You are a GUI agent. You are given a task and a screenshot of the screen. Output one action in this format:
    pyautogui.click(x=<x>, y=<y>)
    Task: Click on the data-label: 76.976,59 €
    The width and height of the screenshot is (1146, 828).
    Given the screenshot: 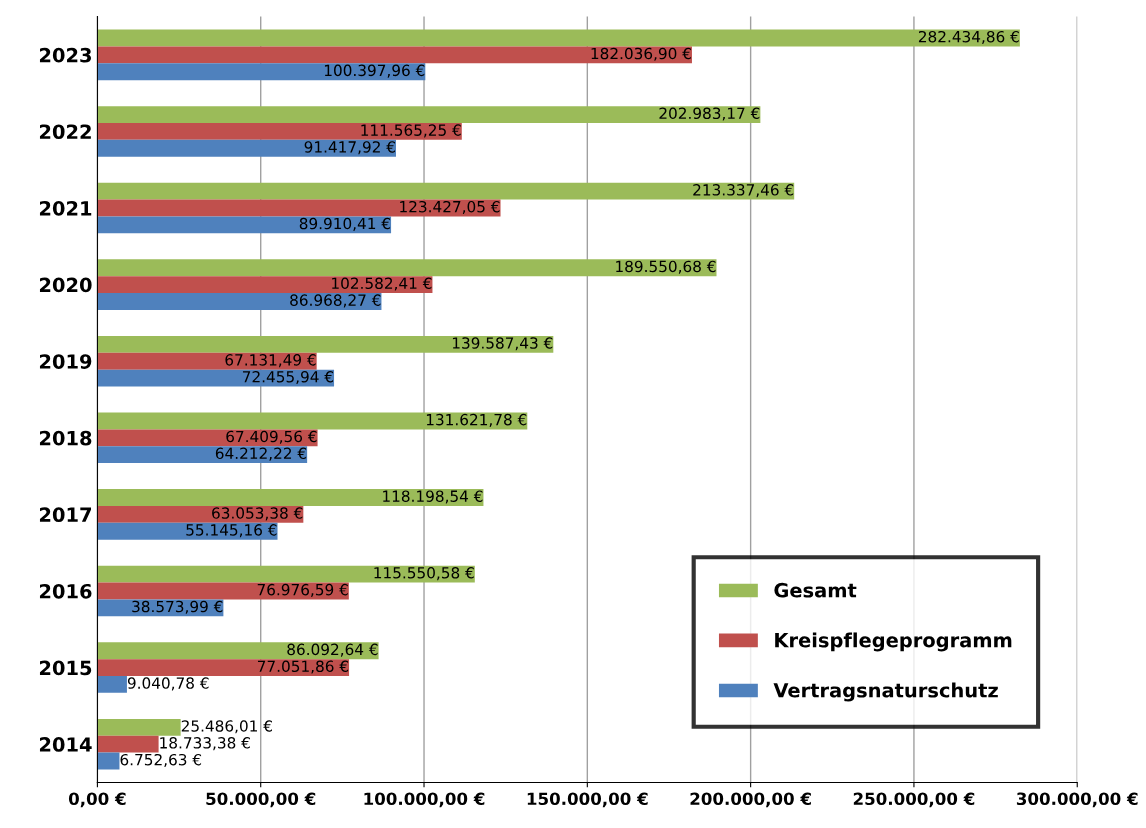 What is the action you would take?
    pyautogui.click(x=302, y=590)
    